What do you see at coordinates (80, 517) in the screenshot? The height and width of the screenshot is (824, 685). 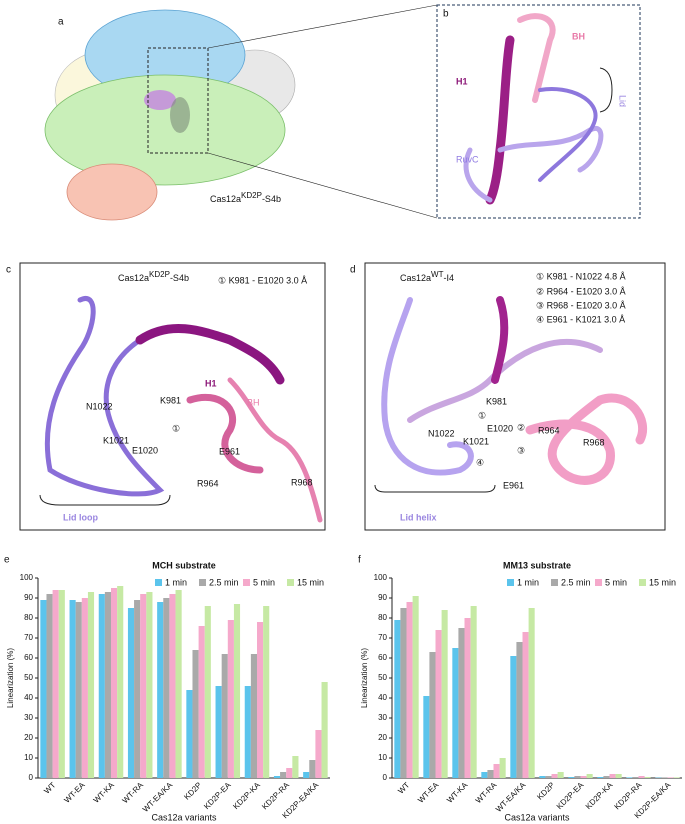 I see `label: Lid loop` at bounding box center [80, 517].